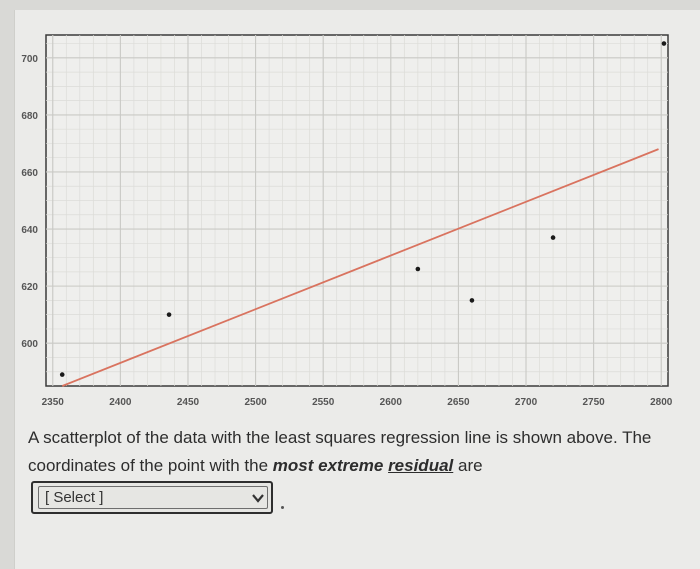 This screenshot has width=700, height=569. Describe the element at coordinates (526, 402) in the screenshot. I see `x-tick-label: 2700` at that location.